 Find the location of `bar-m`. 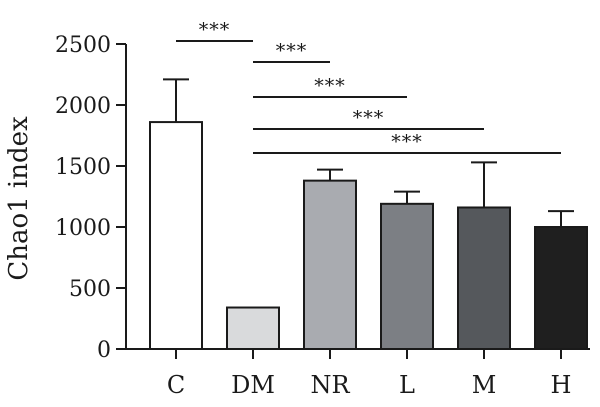

bar-m is located at coordinates (484, 278).